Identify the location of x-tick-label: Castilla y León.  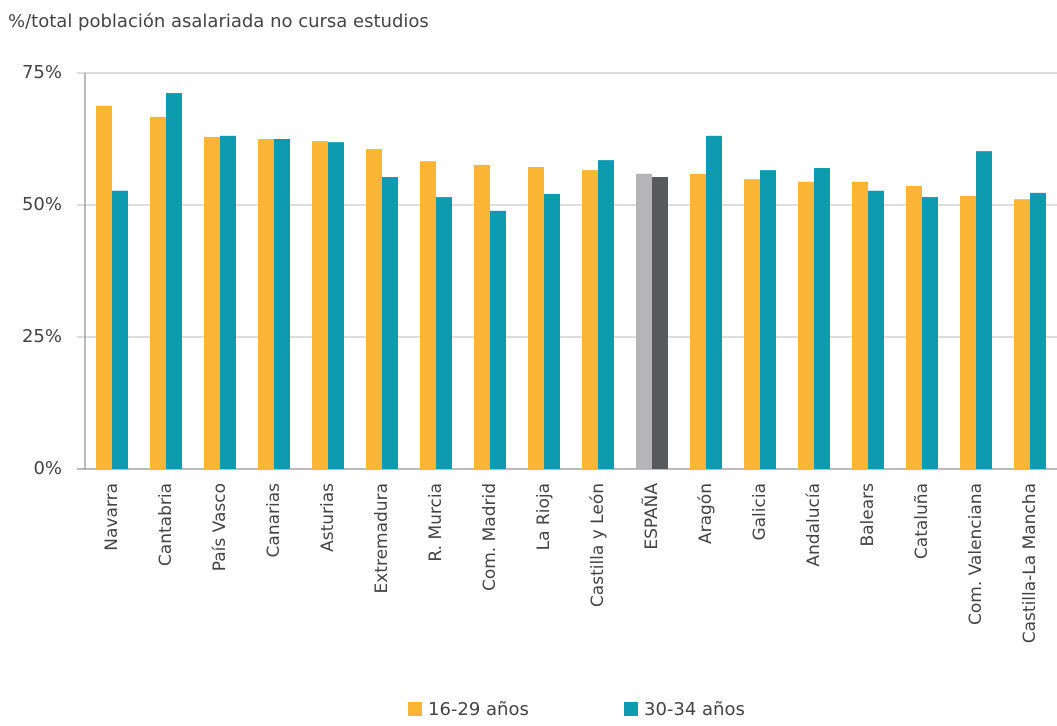
(598, 545).